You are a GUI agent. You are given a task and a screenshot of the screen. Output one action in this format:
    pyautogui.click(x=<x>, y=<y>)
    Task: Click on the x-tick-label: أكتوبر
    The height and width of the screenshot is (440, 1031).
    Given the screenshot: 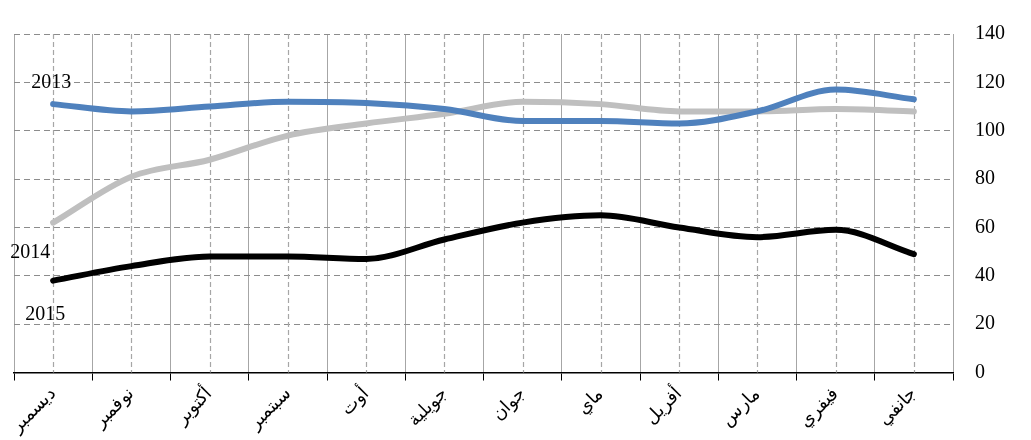 What is the action you would take?
    pyautogui.click(x=193, y=405)
    